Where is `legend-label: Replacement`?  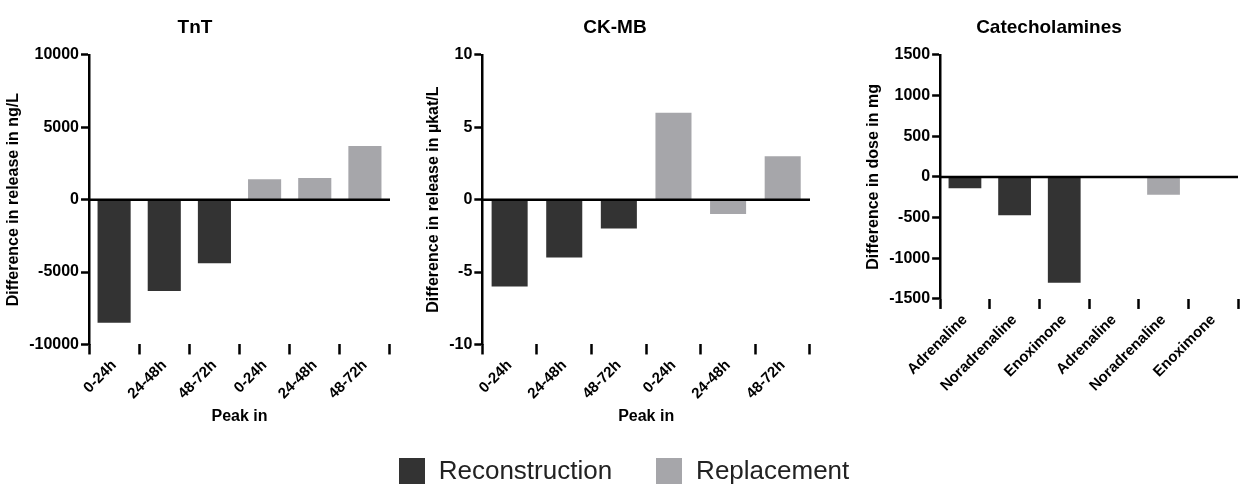 legend-label: Replacement is located at coordinates (773, 470).